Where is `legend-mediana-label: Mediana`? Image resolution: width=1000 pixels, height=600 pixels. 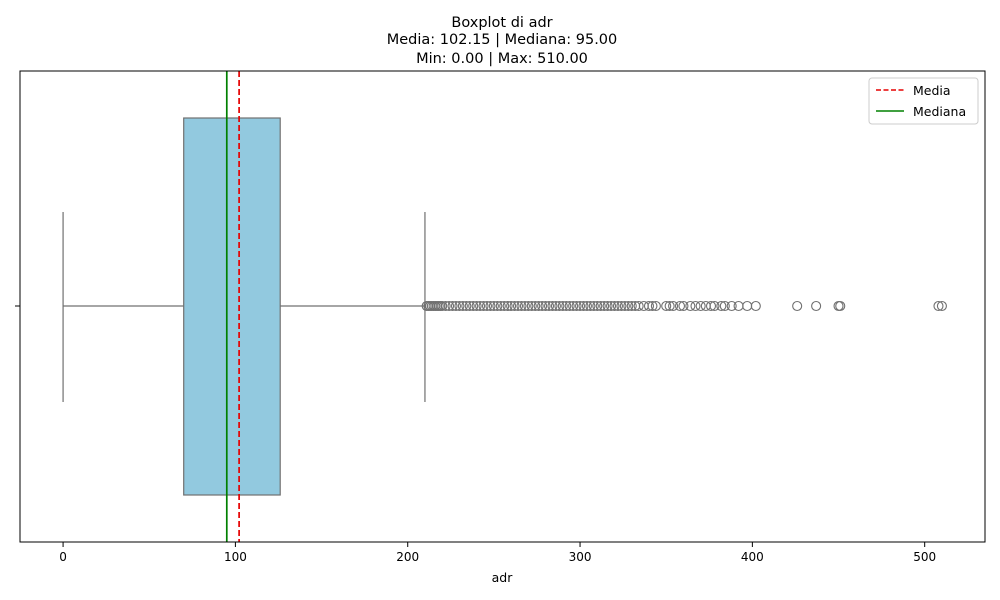
legend-mediana-label: Mediana is located at coordinates (939, 111).